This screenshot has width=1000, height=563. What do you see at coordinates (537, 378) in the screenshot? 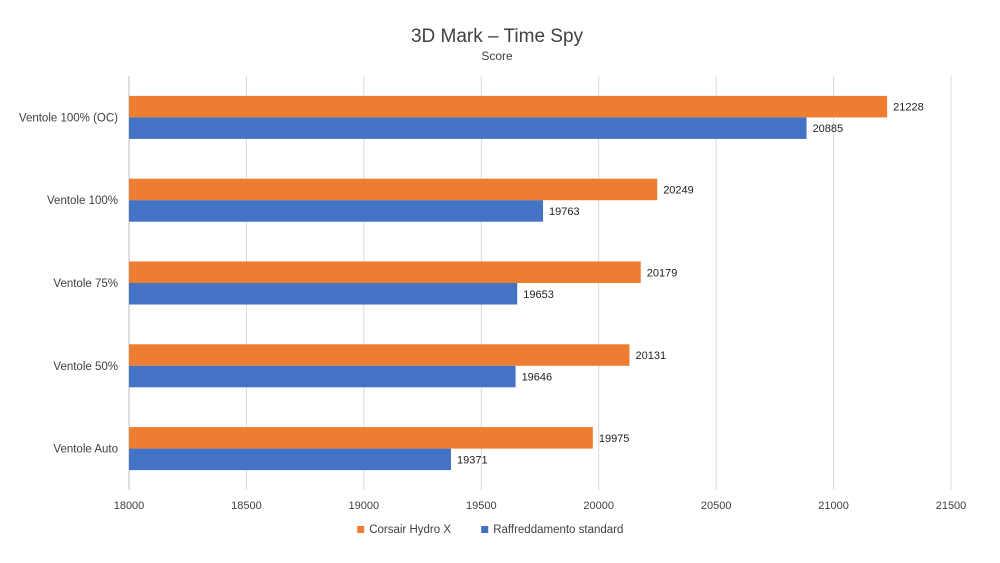
I see `data-label: 19646` at bounding box center [537, 378].